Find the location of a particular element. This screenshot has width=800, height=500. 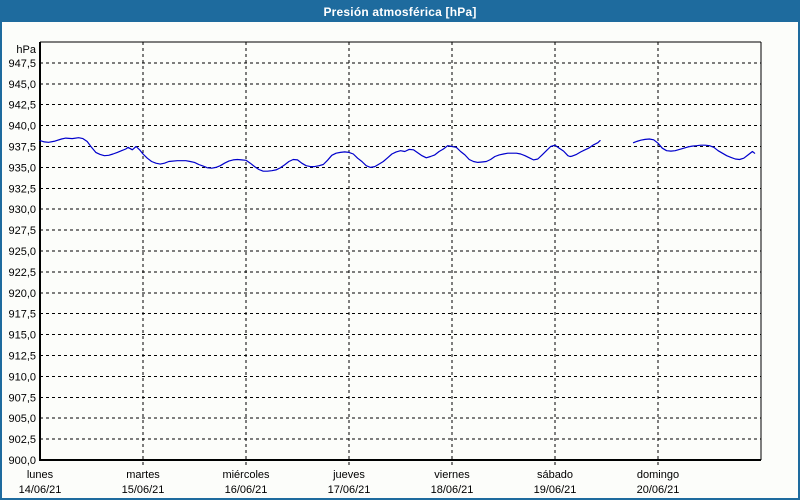

x-day-label: jueves is located at coordinates (348, 475).